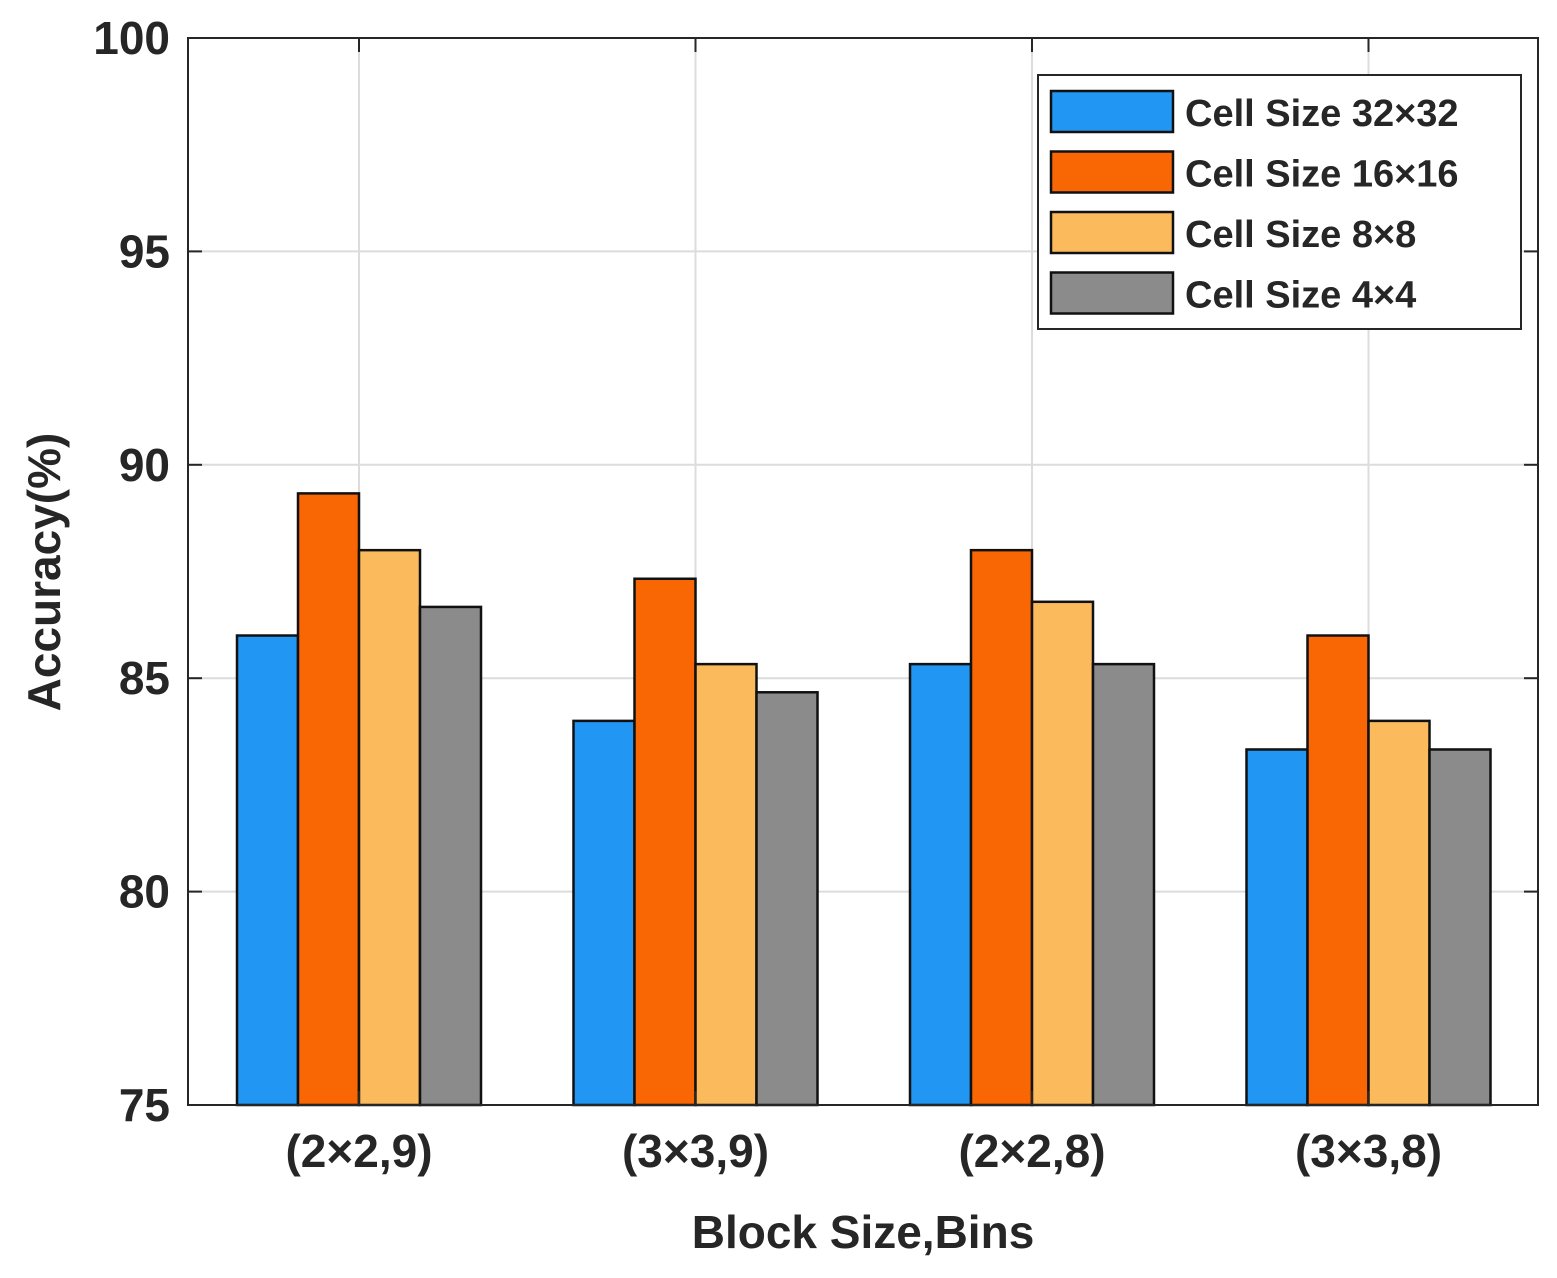 This screenshot has height=1278, width=1557. Describe the element at coordinates (863, 1232) in the screenshot. I see `x-axis-title: Block Size,Bins` at that location.